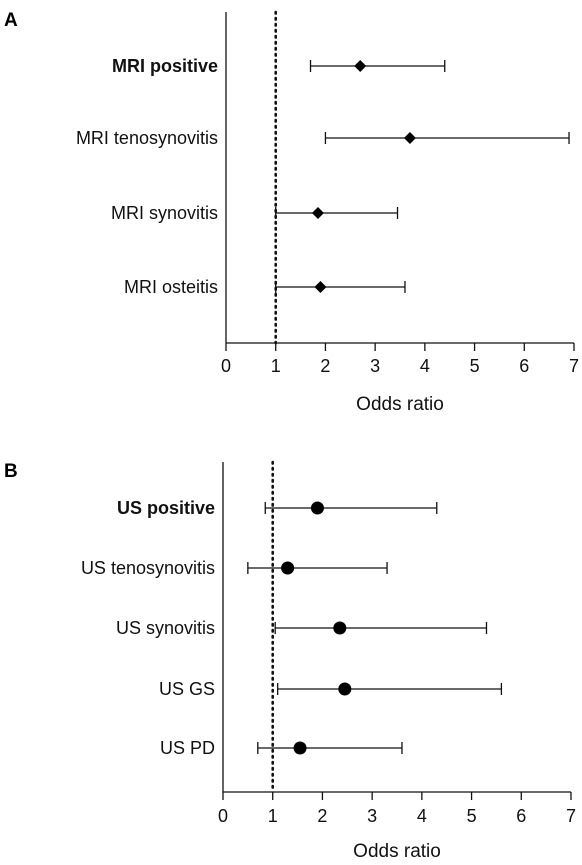 The width and height of the screenshot is (582, 865). I want to click on panelB-x-axis-title: Odds ratio, so click(397, 851).